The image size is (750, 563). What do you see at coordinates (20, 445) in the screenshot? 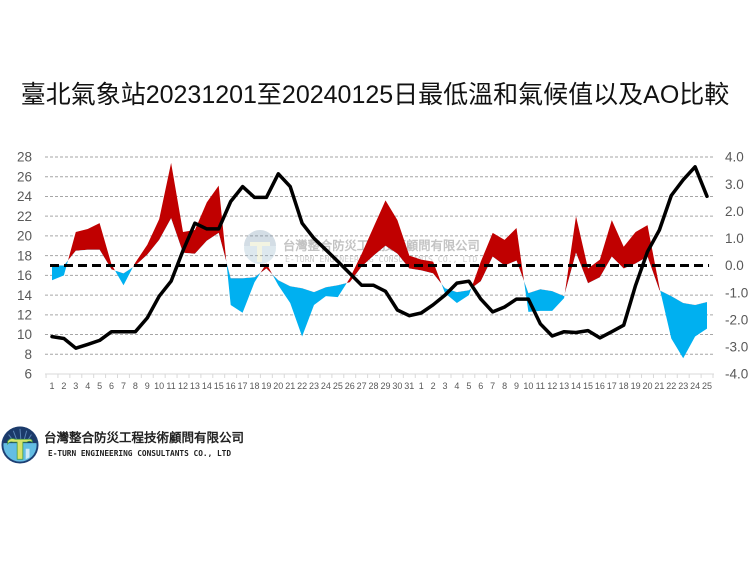
I see `company-logo-icon` at bounding box center [20, 445].